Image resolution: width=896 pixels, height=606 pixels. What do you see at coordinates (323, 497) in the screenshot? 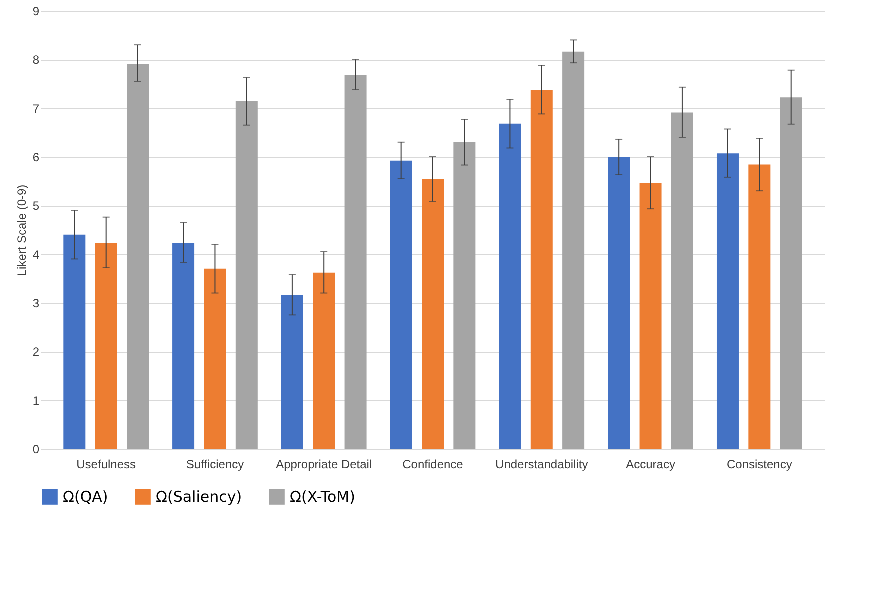
I see `legend-label: Ω(X-ToM)` at bounding box center [323, 497].